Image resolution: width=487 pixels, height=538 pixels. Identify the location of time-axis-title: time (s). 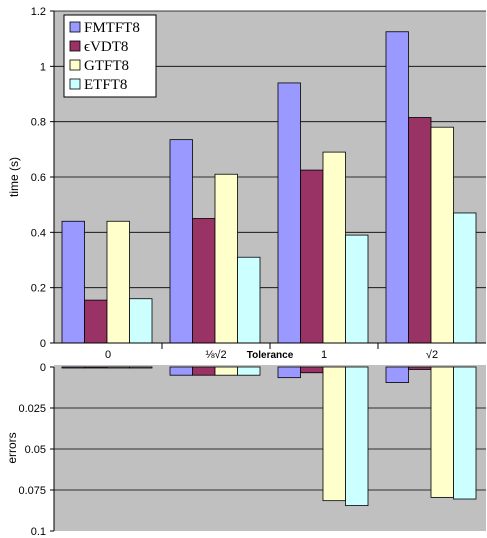
(14, 177).